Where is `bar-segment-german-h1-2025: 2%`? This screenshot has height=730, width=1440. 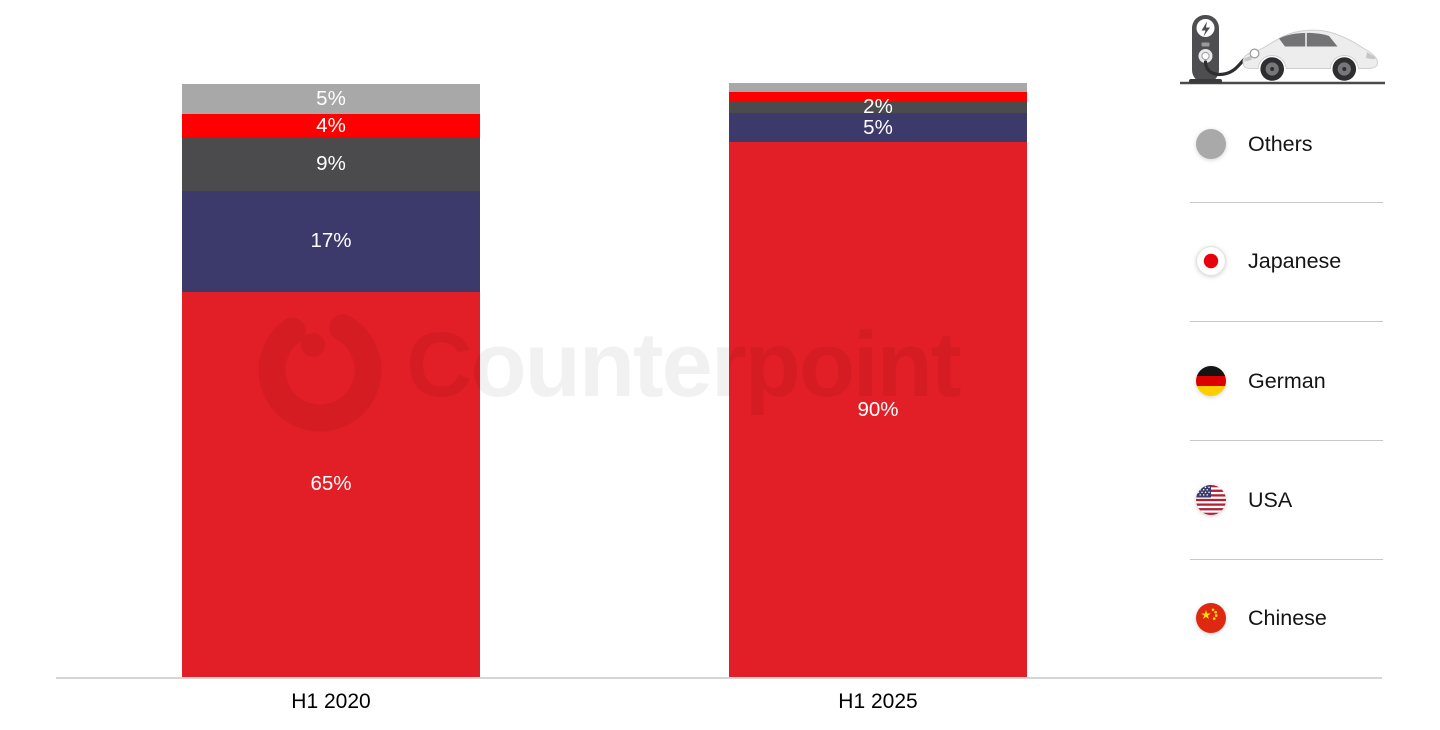
bar-segment-german-h1-2025: 2% is located at coordinates (878, 106).